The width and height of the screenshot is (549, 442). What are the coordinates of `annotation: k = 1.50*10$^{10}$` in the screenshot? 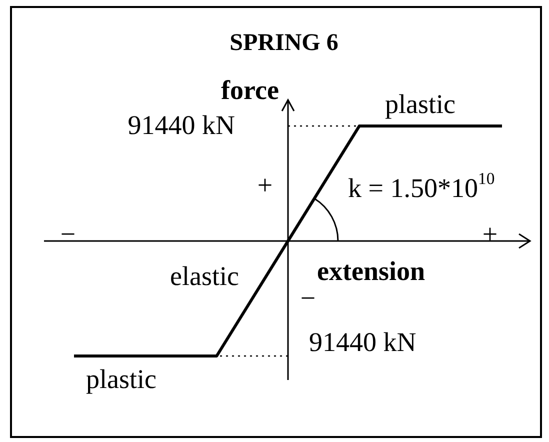 It's located at (421, 186).